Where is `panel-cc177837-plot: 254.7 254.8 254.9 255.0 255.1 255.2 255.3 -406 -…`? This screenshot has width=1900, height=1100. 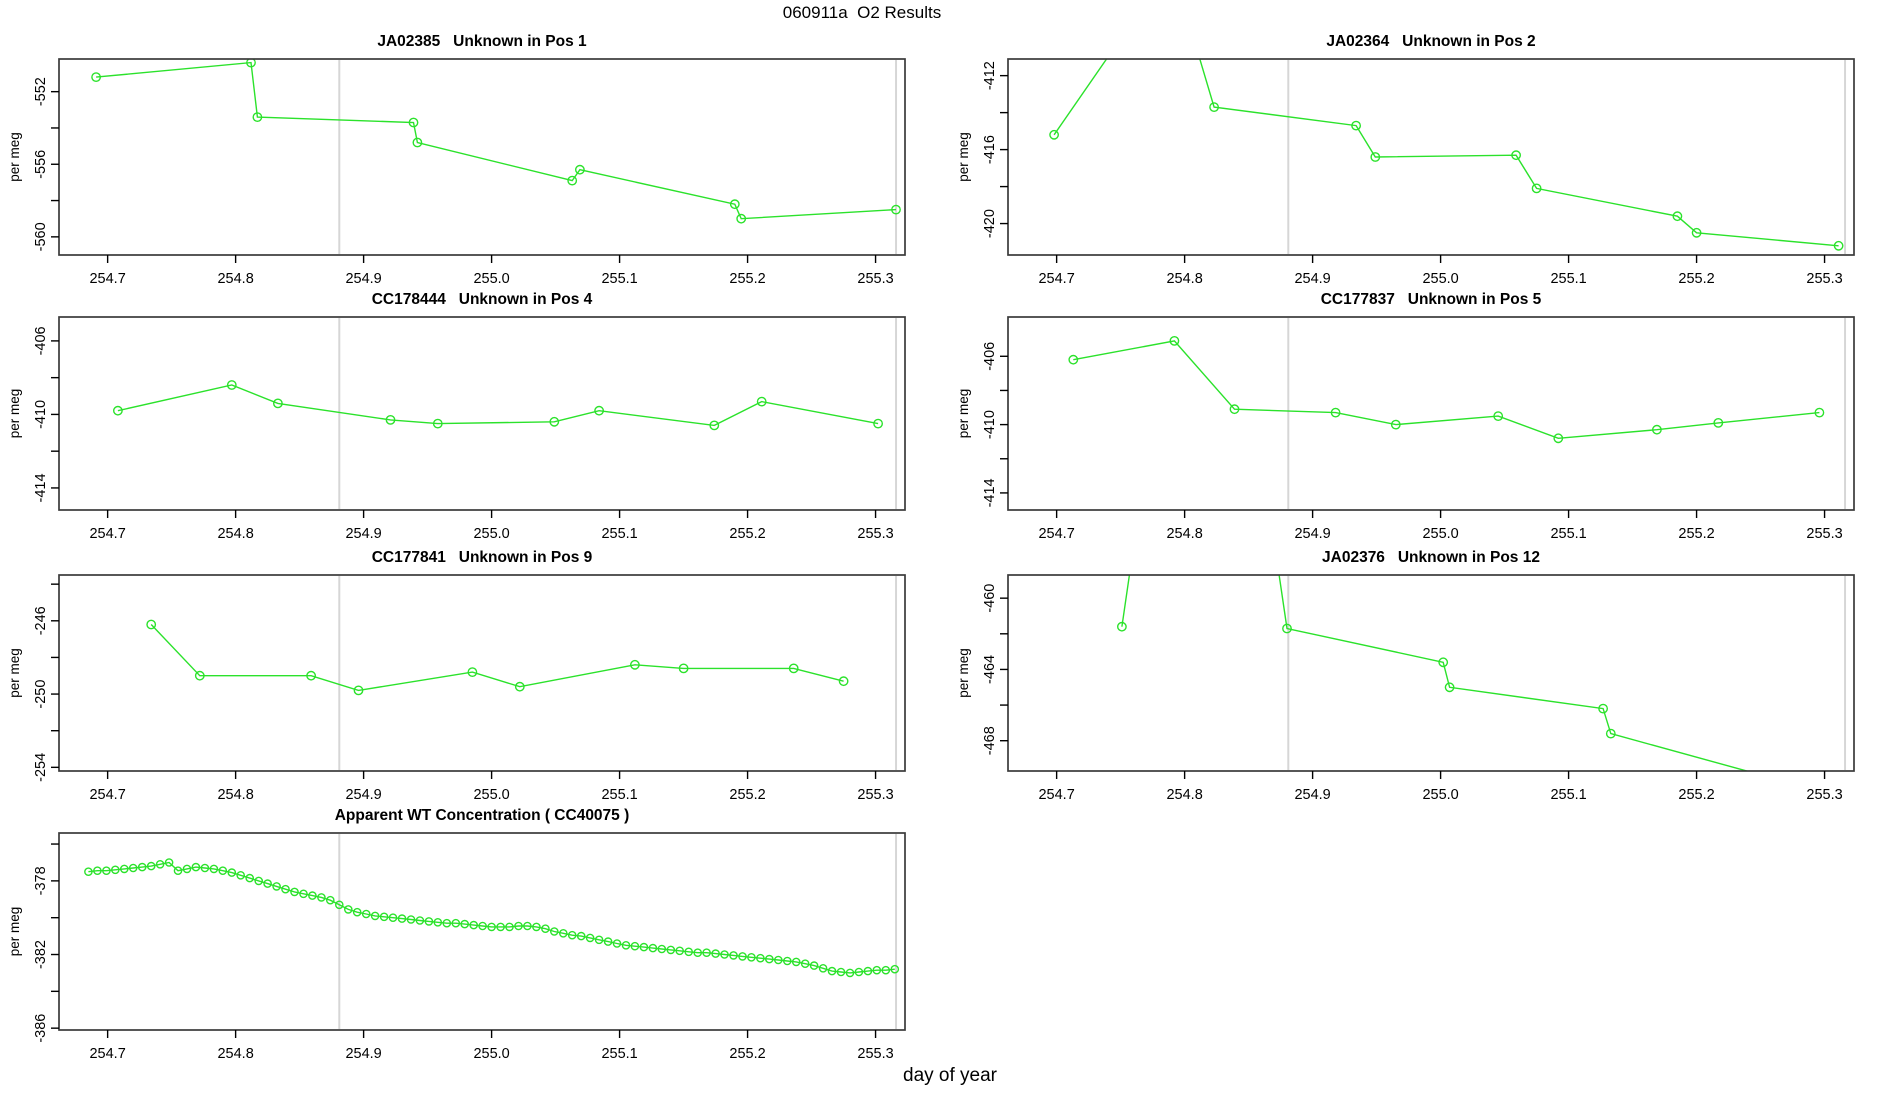
panel-cc177837-plot: 254.7 254.8 254.9 255.0 255.1 255.2 255.3 -406 -… is located at coordinates (1405, 429).